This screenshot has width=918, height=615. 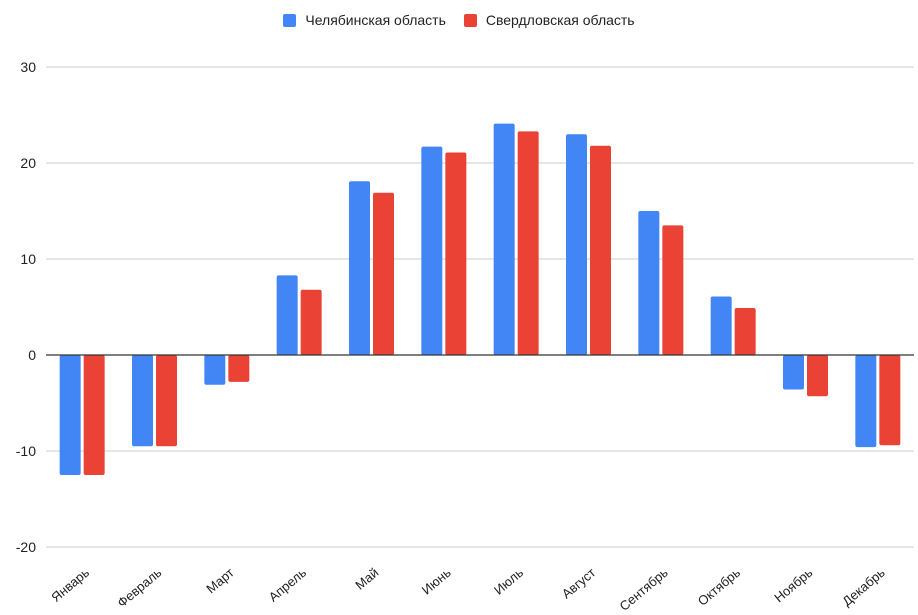 What do you see at coordinates (863, 587) in the screenshot?
I see `x-tick-label: Декабрь` at bounding box center [863, 587].